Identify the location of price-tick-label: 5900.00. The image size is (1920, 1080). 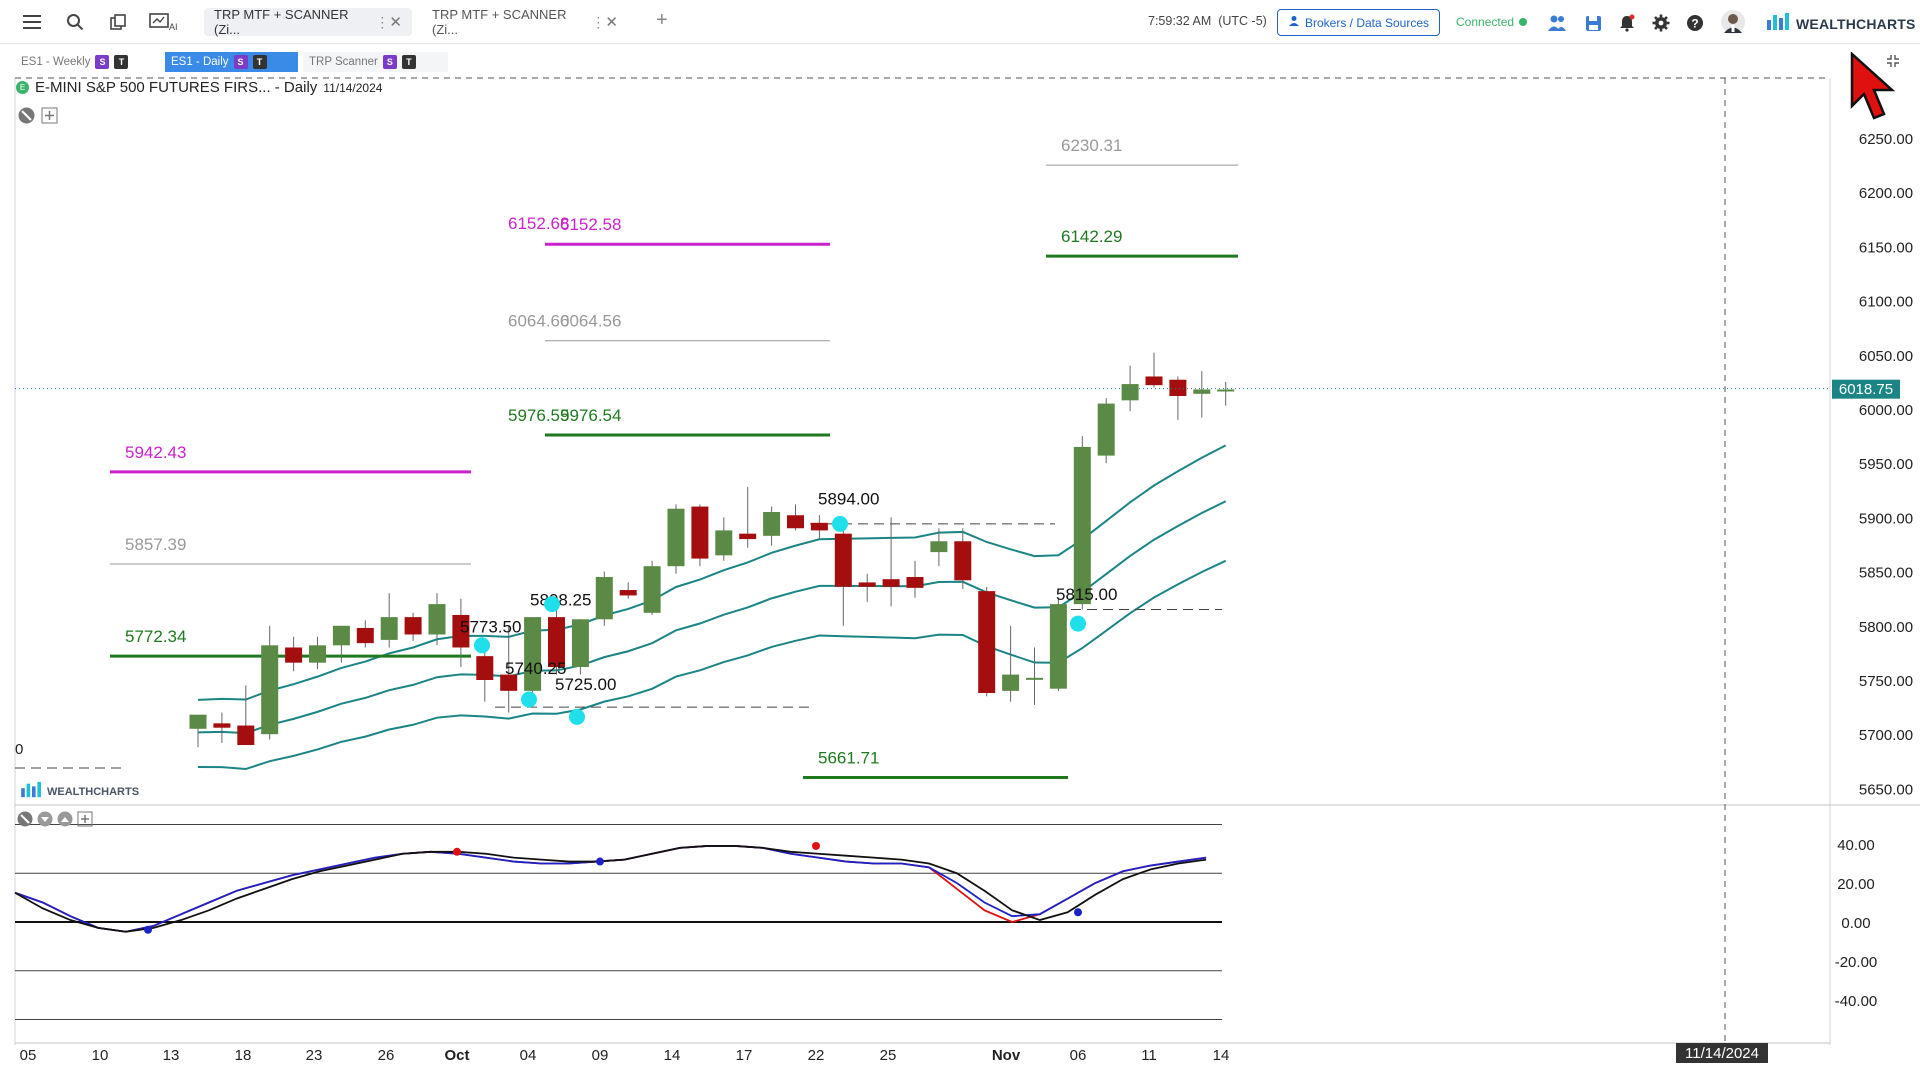
(1886, 518).